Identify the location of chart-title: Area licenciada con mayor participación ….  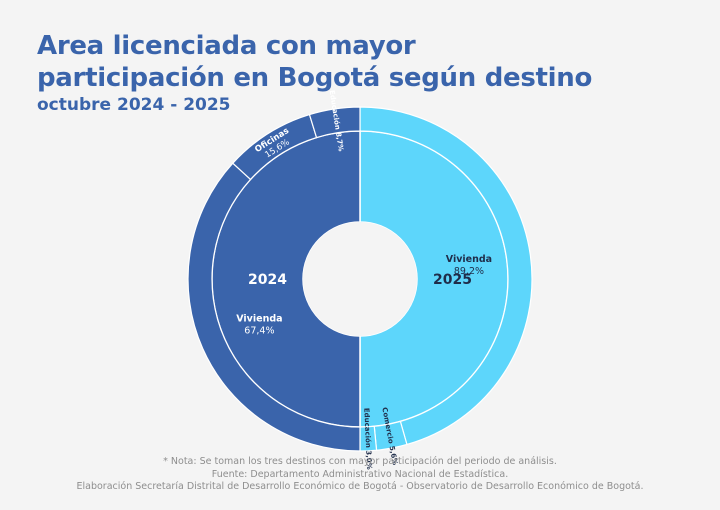
(314, 62).